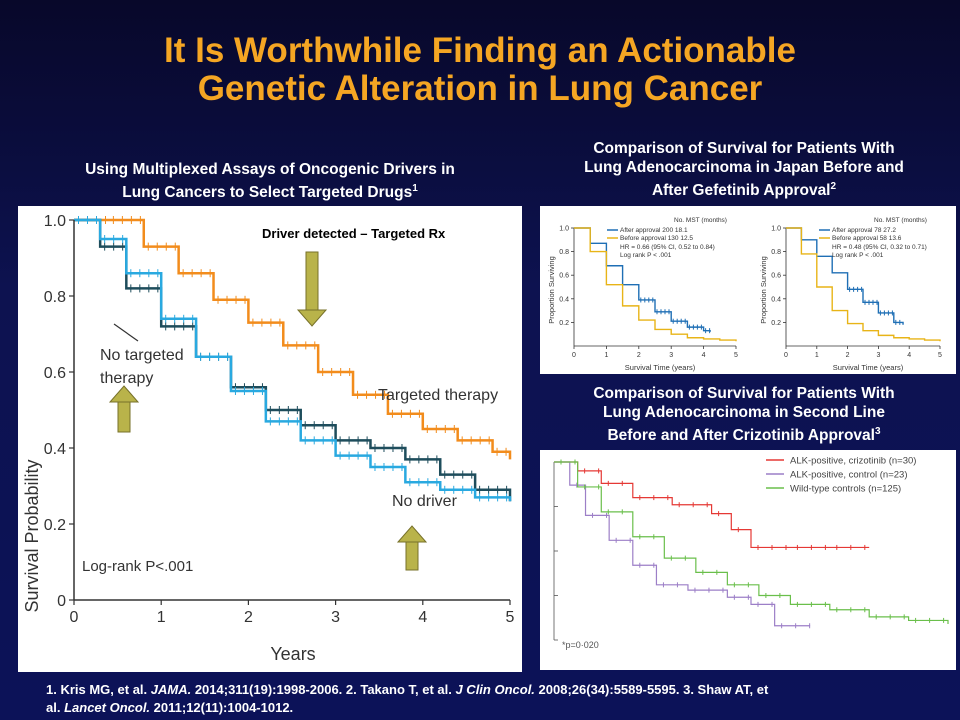 This screenshot has height=720, width=960. What do you see at coordinates (496, 708) in the screenshot?
I see `references-line2: al. Lancet Oncol. 2011;12(11):1004-1012.` at bounding box center [496, 708].